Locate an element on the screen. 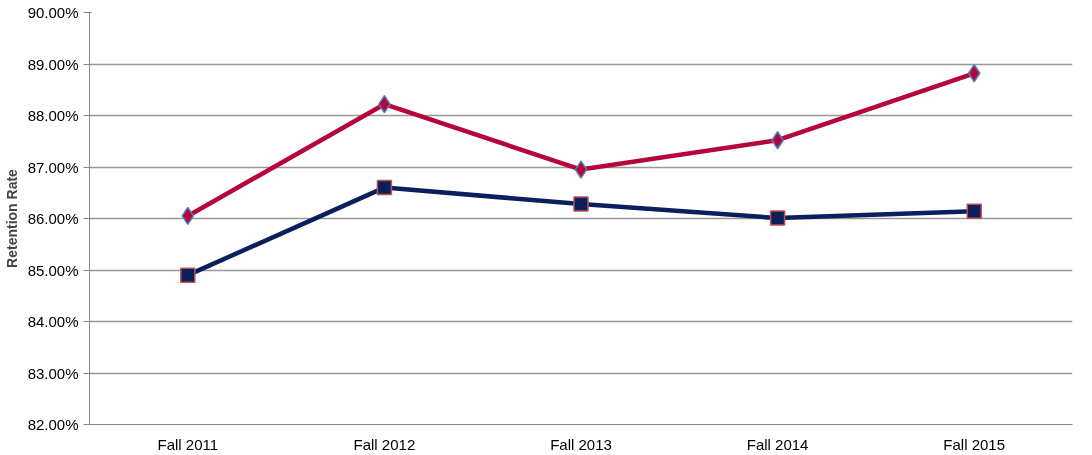  x-tick-label: Fall 2015 is located at coordinates (974, 444).